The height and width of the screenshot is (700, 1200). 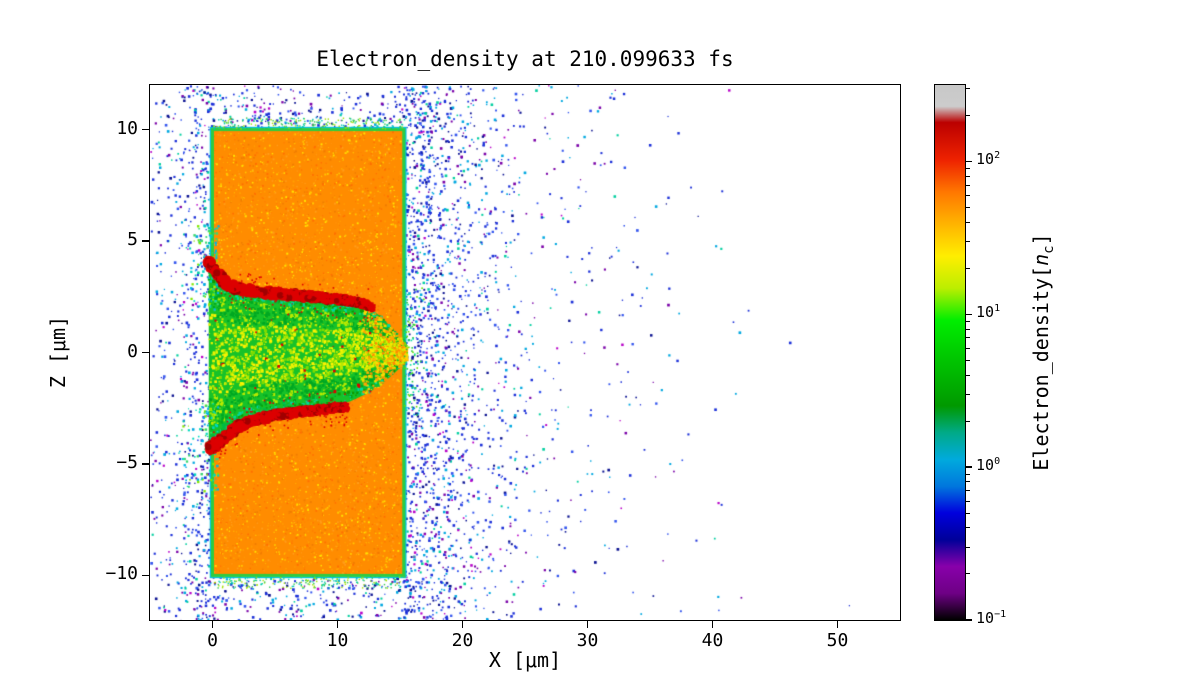 I want to click on colorbar-tick-label: 10⁰, so click(x=988, y=465).